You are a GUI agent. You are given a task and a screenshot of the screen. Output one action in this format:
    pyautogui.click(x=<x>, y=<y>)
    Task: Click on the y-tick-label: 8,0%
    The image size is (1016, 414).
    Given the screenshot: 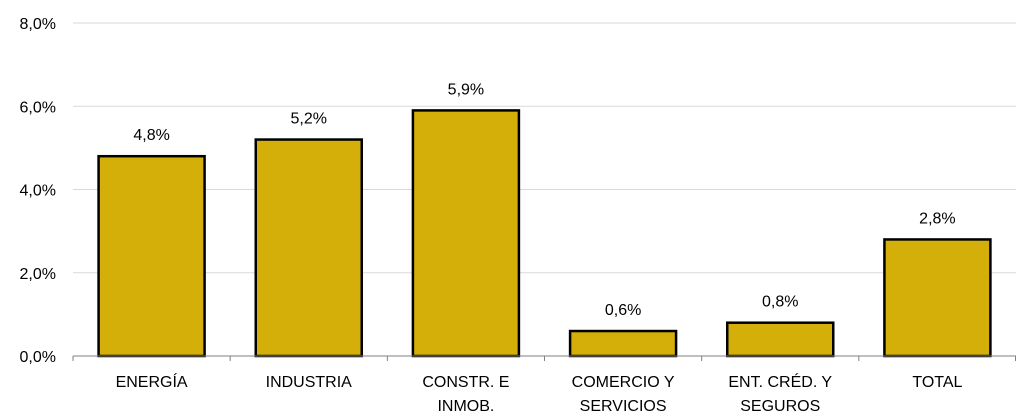 What is the action you would take?
    pyautogui.click(x=38, y=24)
    